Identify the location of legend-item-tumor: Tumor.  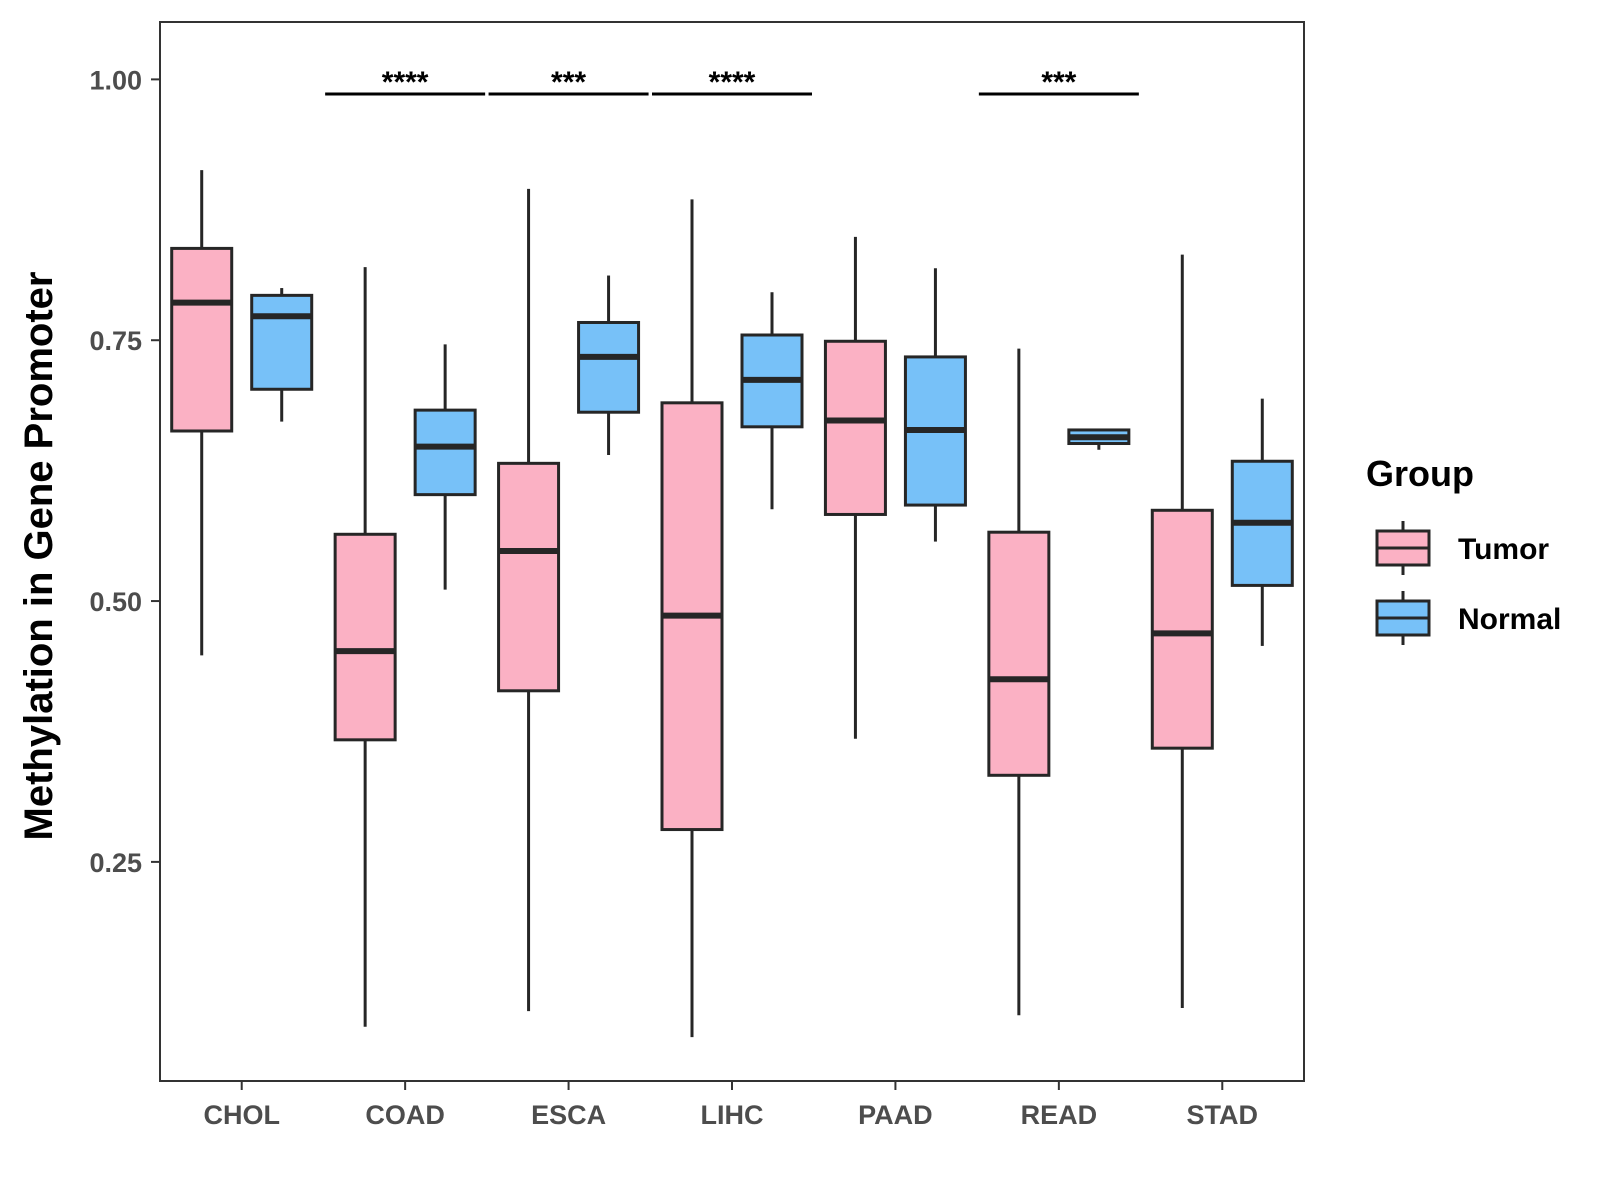
(1462, 548).